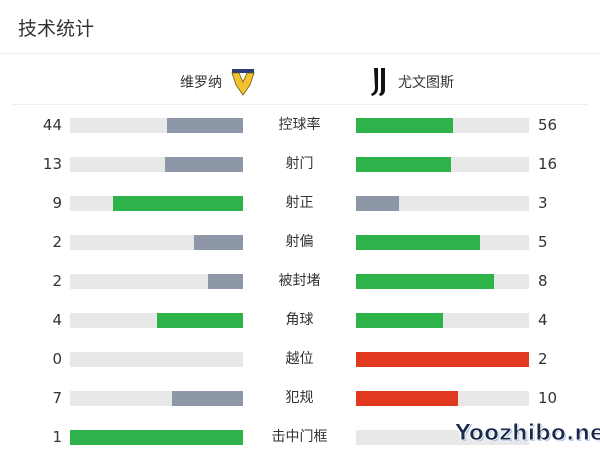  What do you see at coordinates (57, 398) in the screenshot?
I see `home-value: 7` at bounding box center [57, 398].